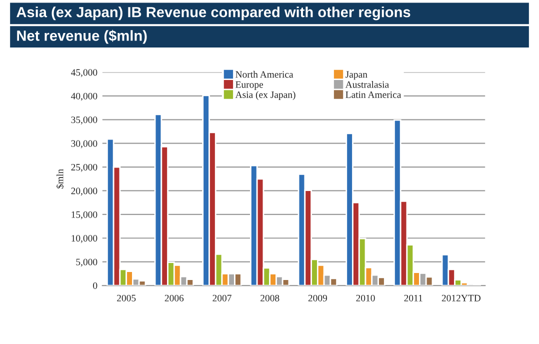  Describe the element at coordinates (317, 298) in the screenshot. I see `x-tick-label: 2009` at that location.